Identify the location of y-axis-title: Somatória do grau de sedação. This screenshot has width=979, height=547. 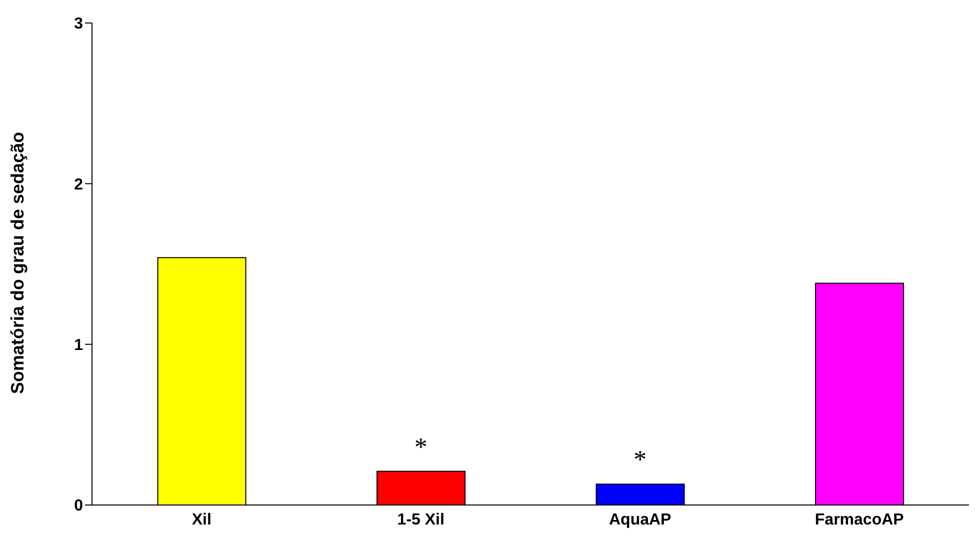
(17, 263).